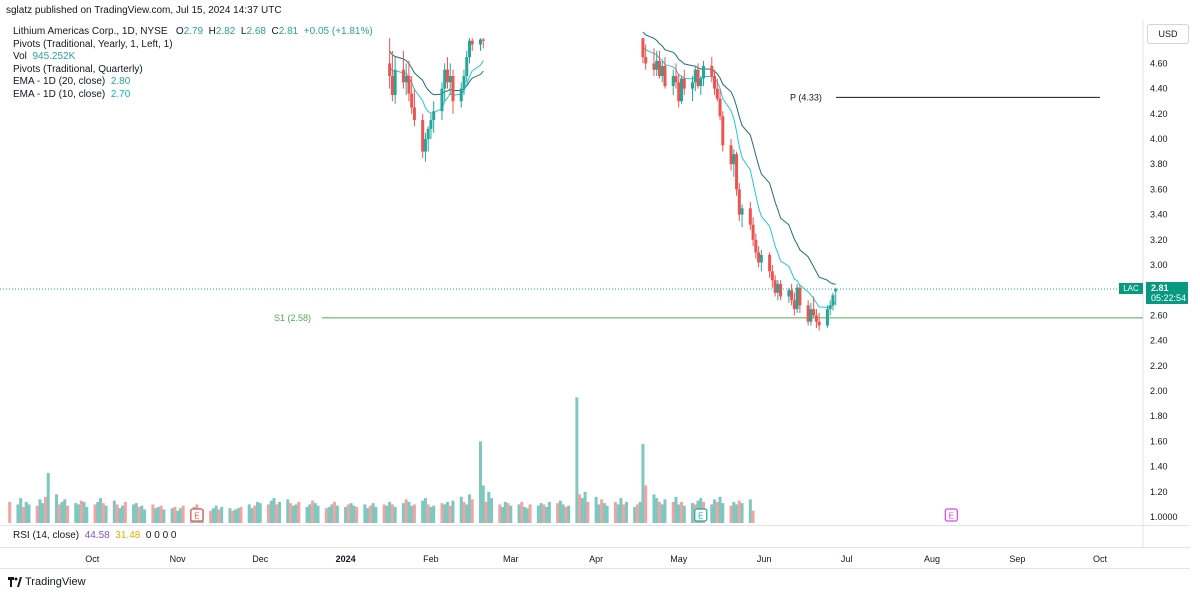 The width and height of the screenshot is (1200, 596). What do you see at coordinates (59, 94) in the screenshot?
I see `ema10-label: EMA - 1D (10, close)` at bounding box center [59, 94].